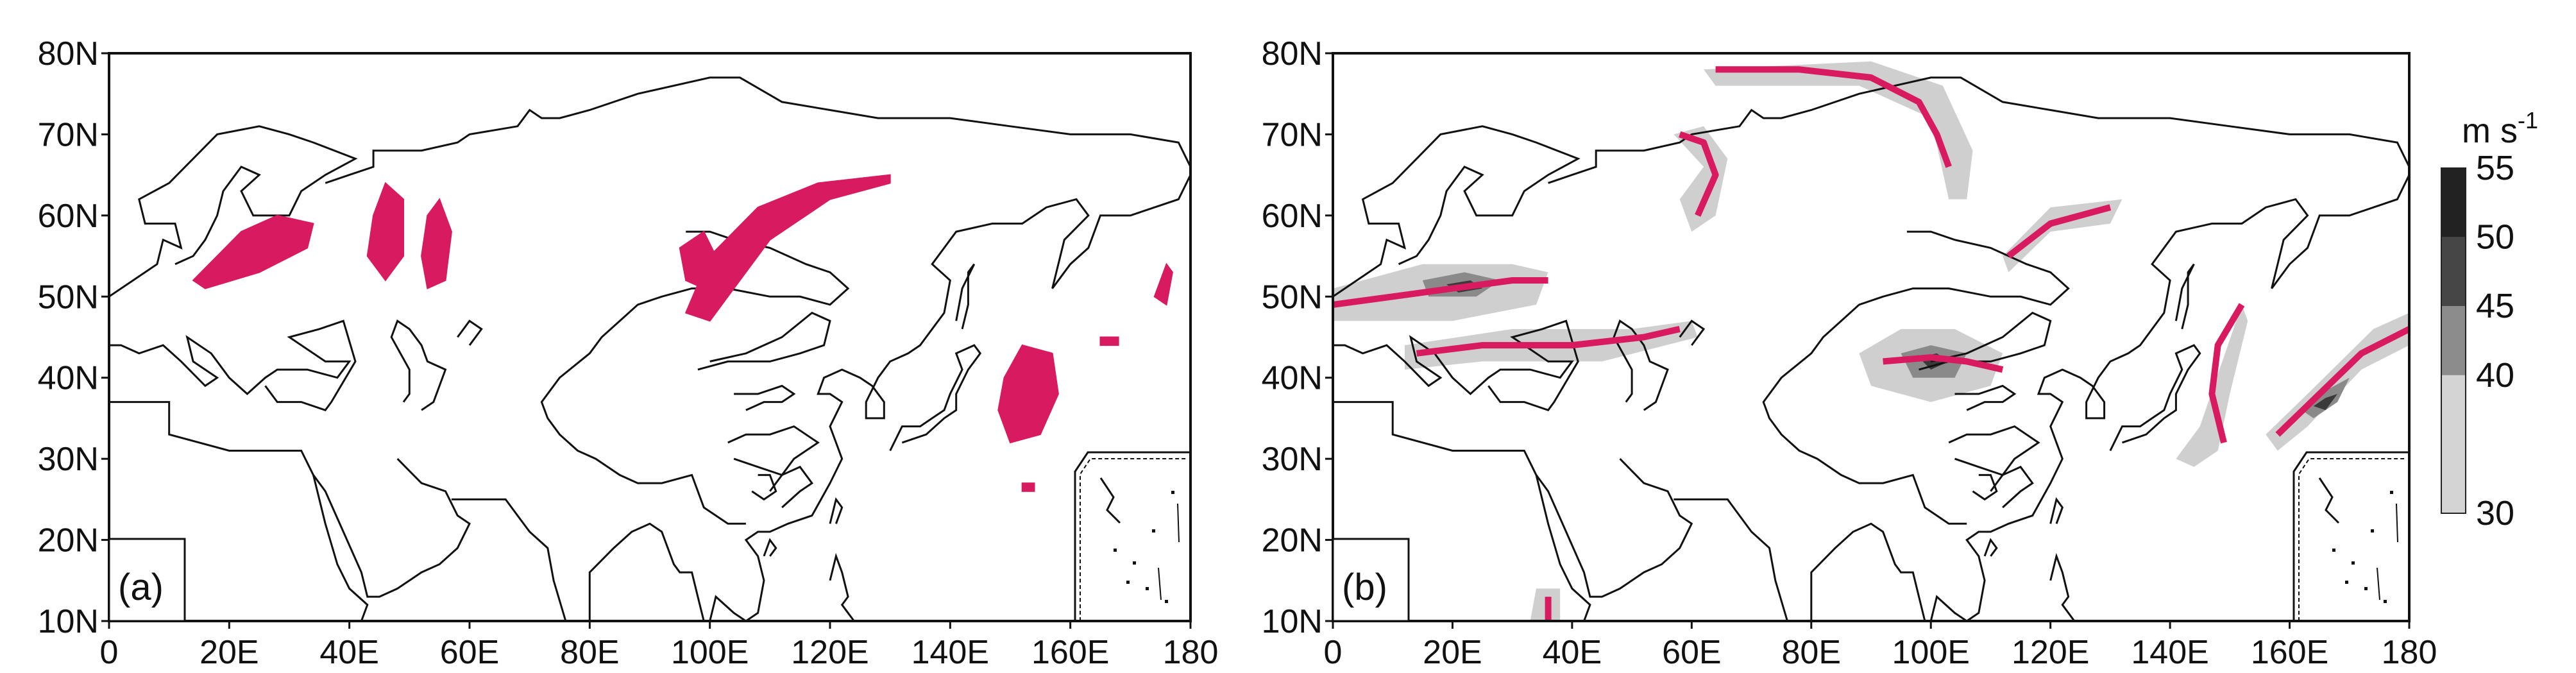  What do you see at coordinates (385, 232) in the screenshot?
I see `patch-45e` at bounding box center [385, 232].